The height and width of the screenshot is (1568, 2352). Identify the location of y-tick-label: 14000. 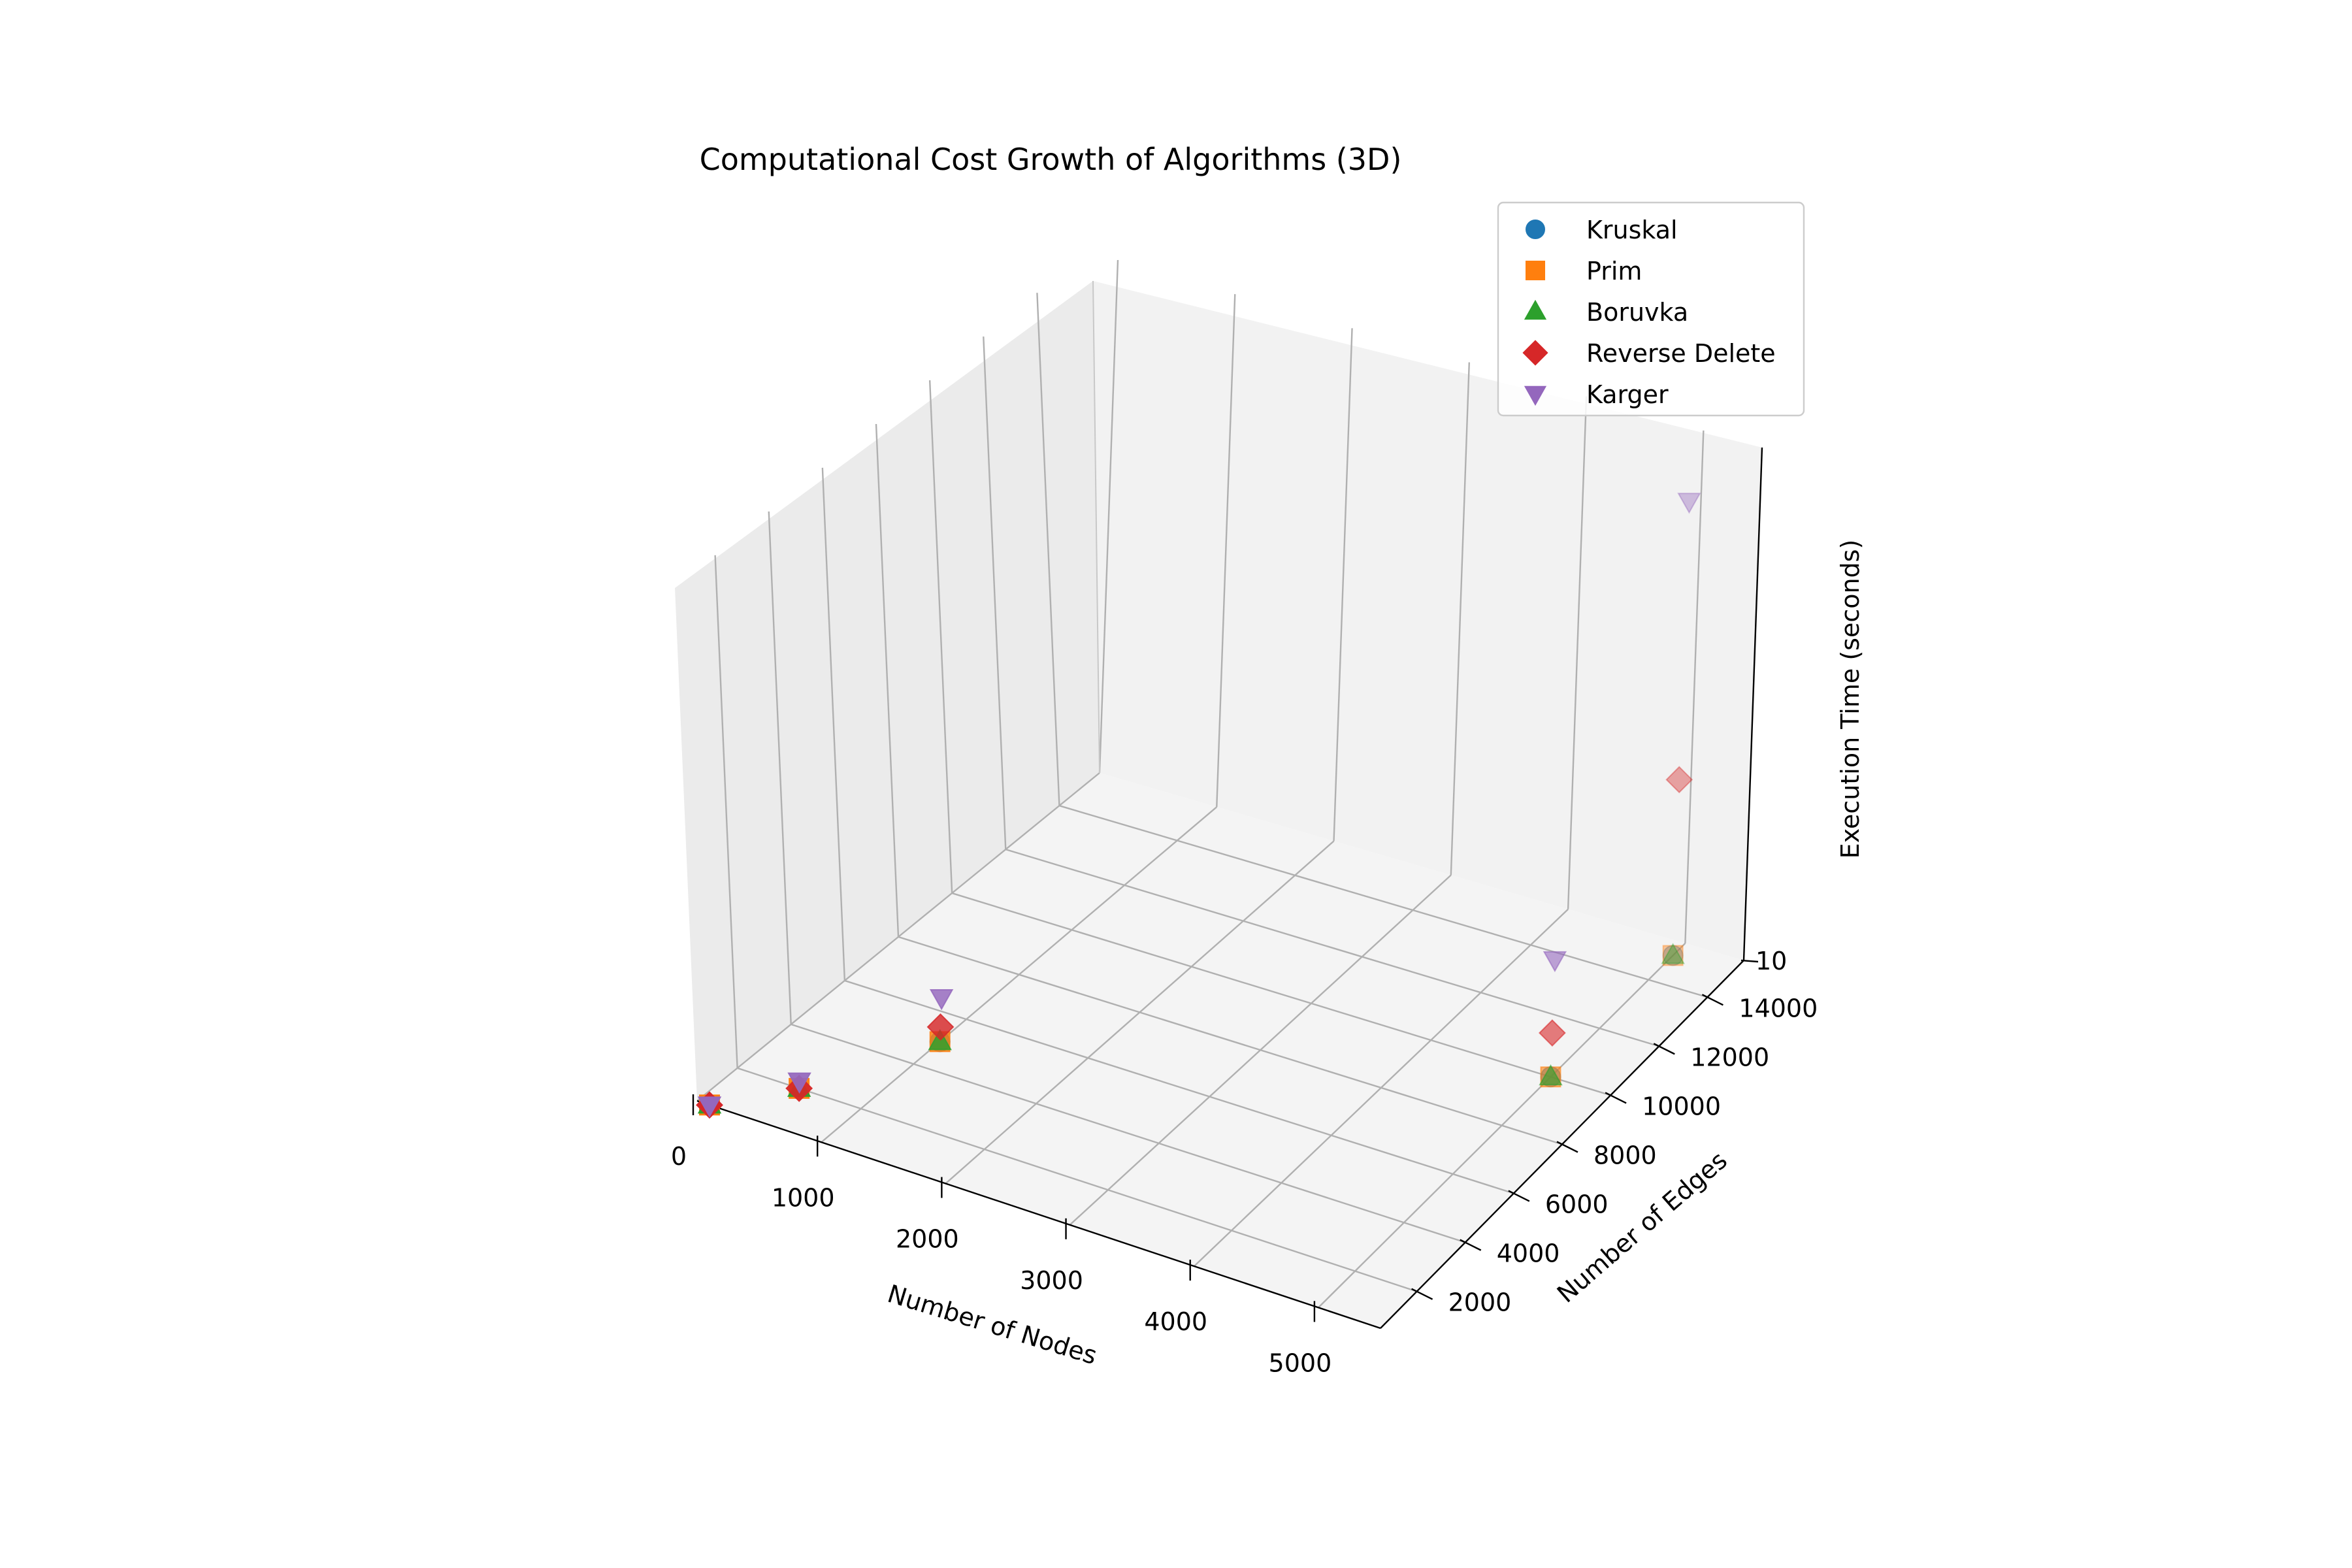
(1778, 1008).